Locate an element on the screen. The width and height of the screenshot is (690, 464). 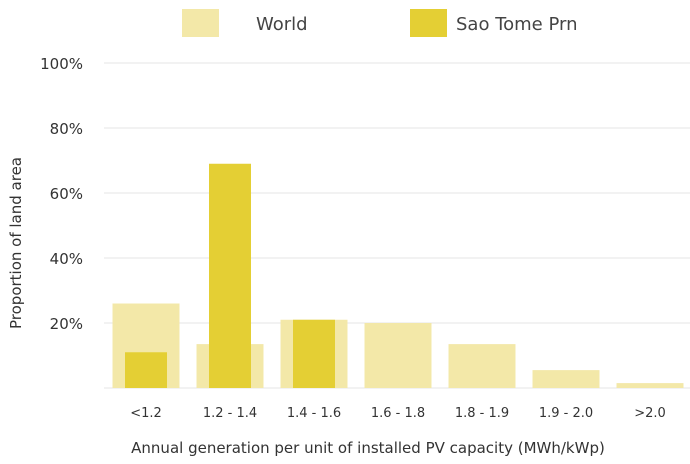
y-tick-label: 40% is located at coordinates (66, 259).